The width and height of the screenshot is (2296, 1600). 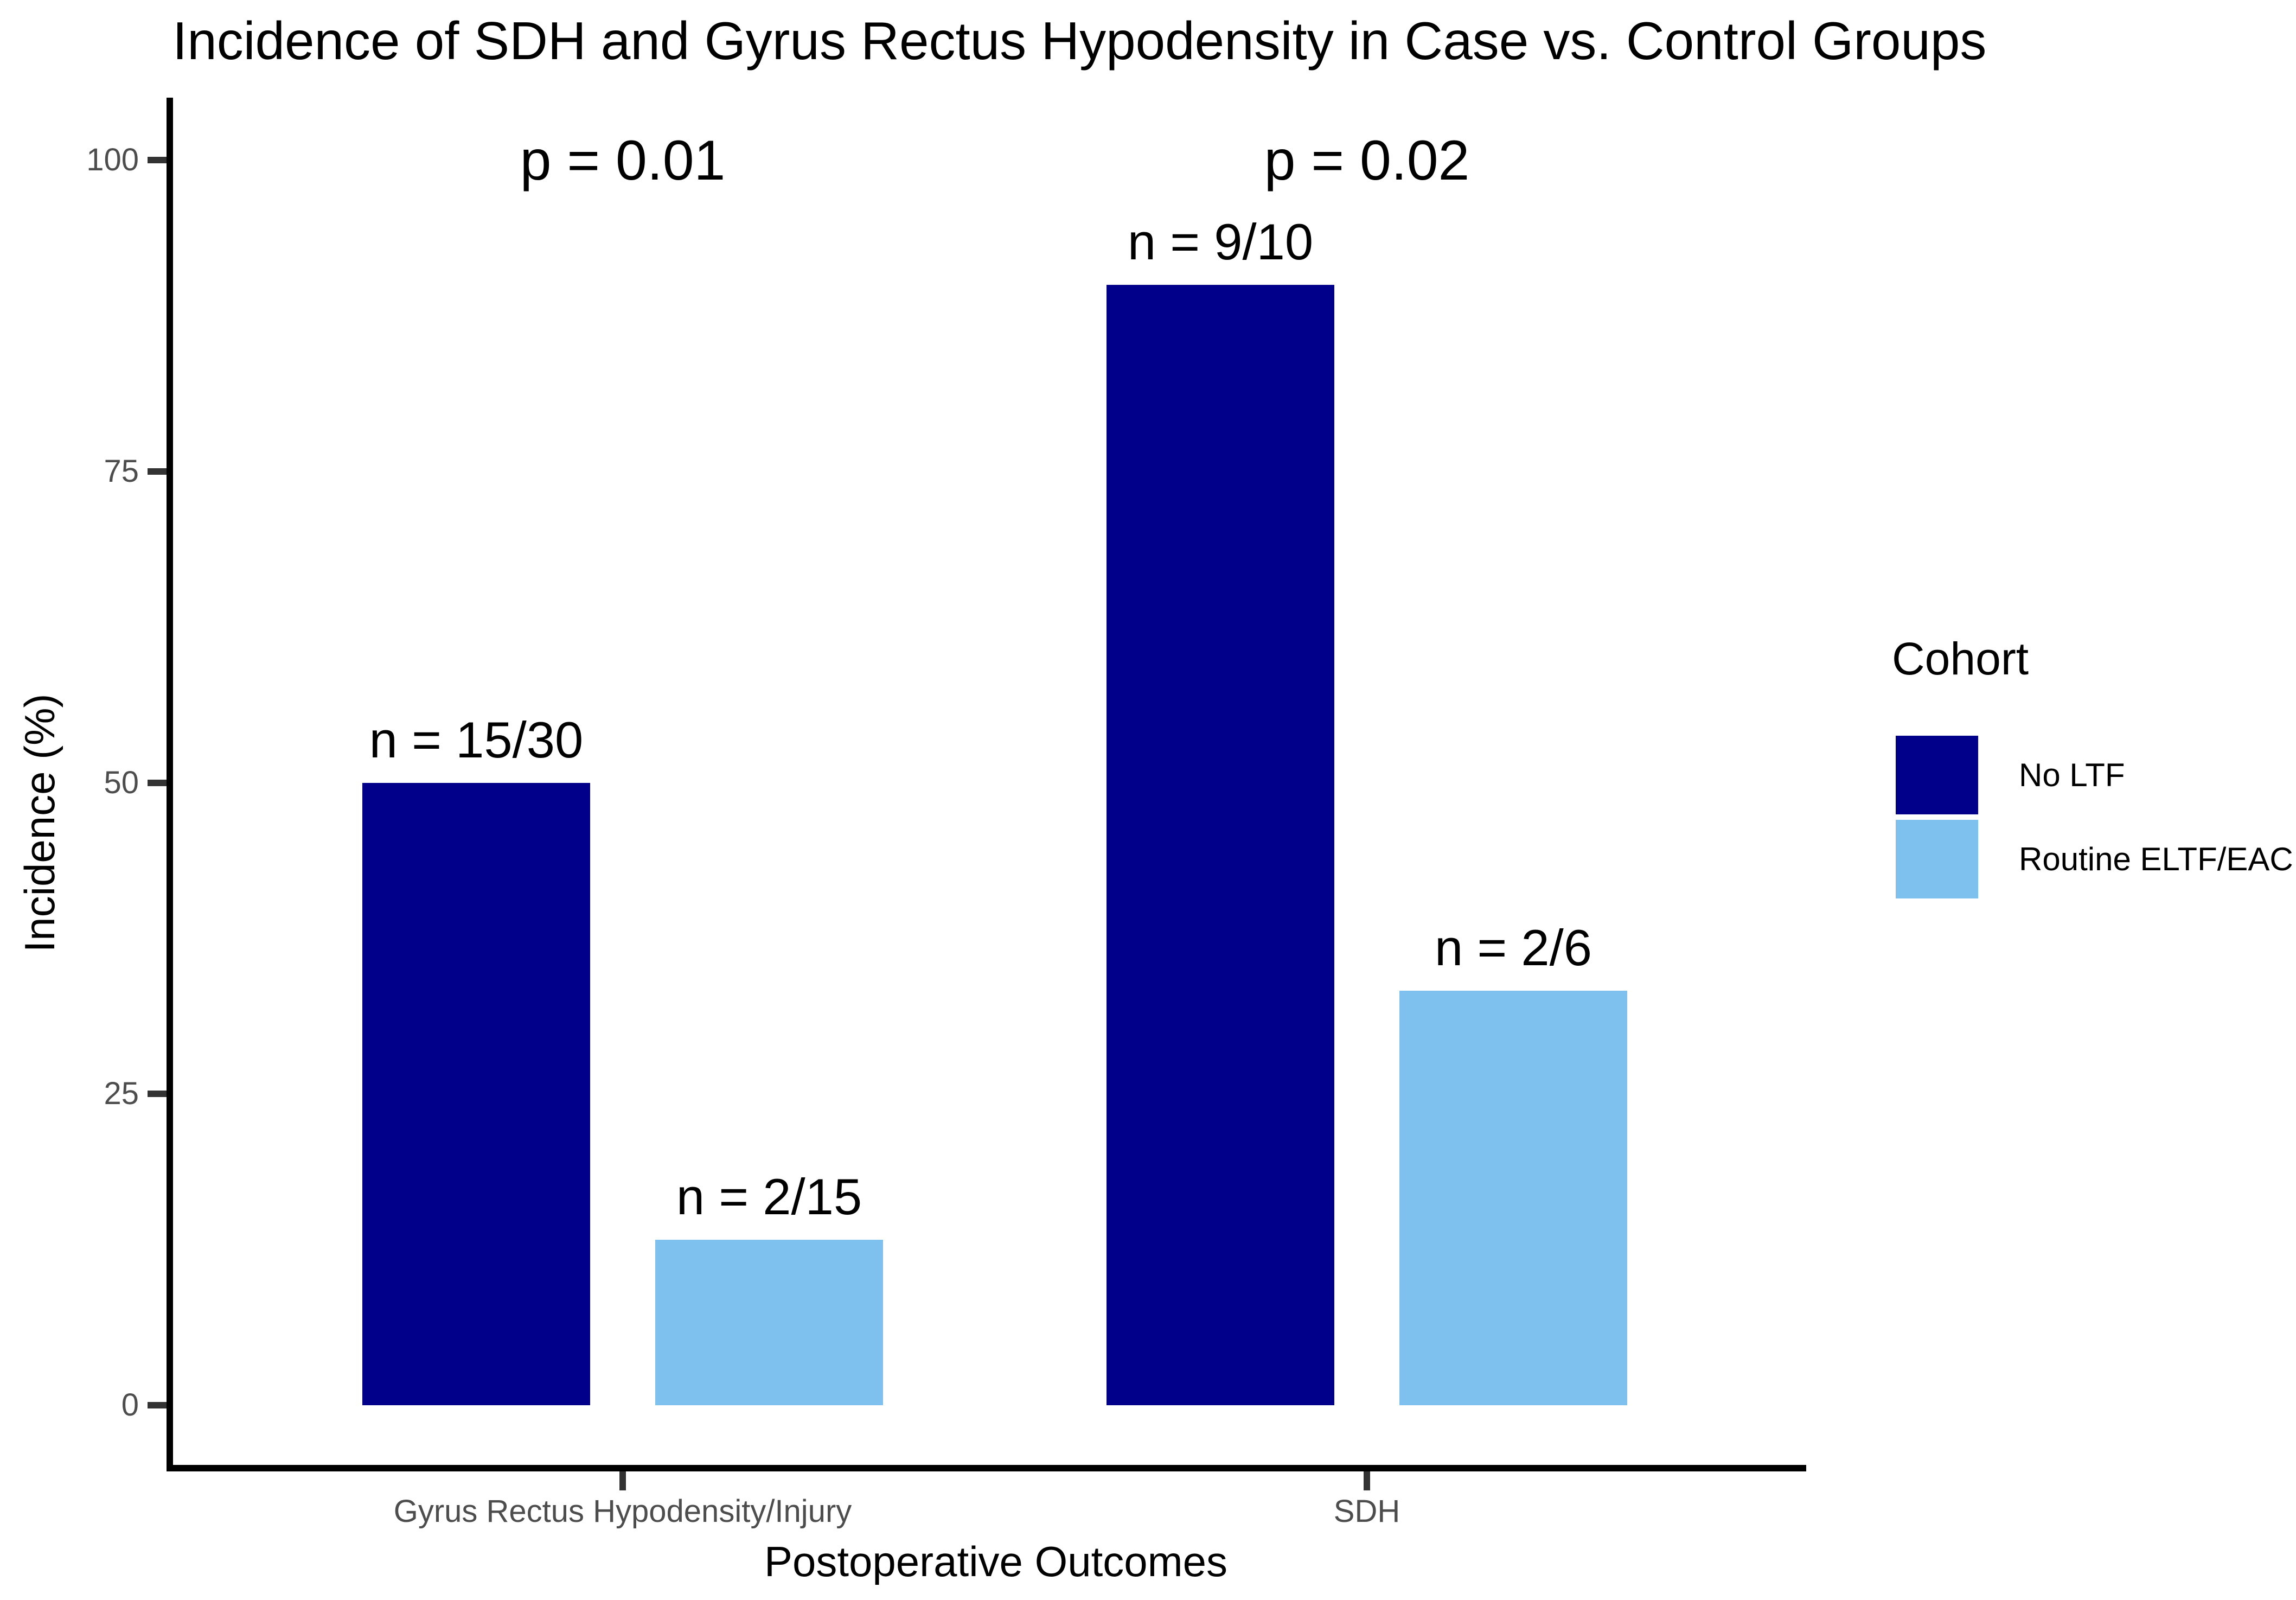 What do you see at coordinates (2072, 774) in the screenshot?
I see `legend-item-label: No LTF` at bounding box center [2072, 774].